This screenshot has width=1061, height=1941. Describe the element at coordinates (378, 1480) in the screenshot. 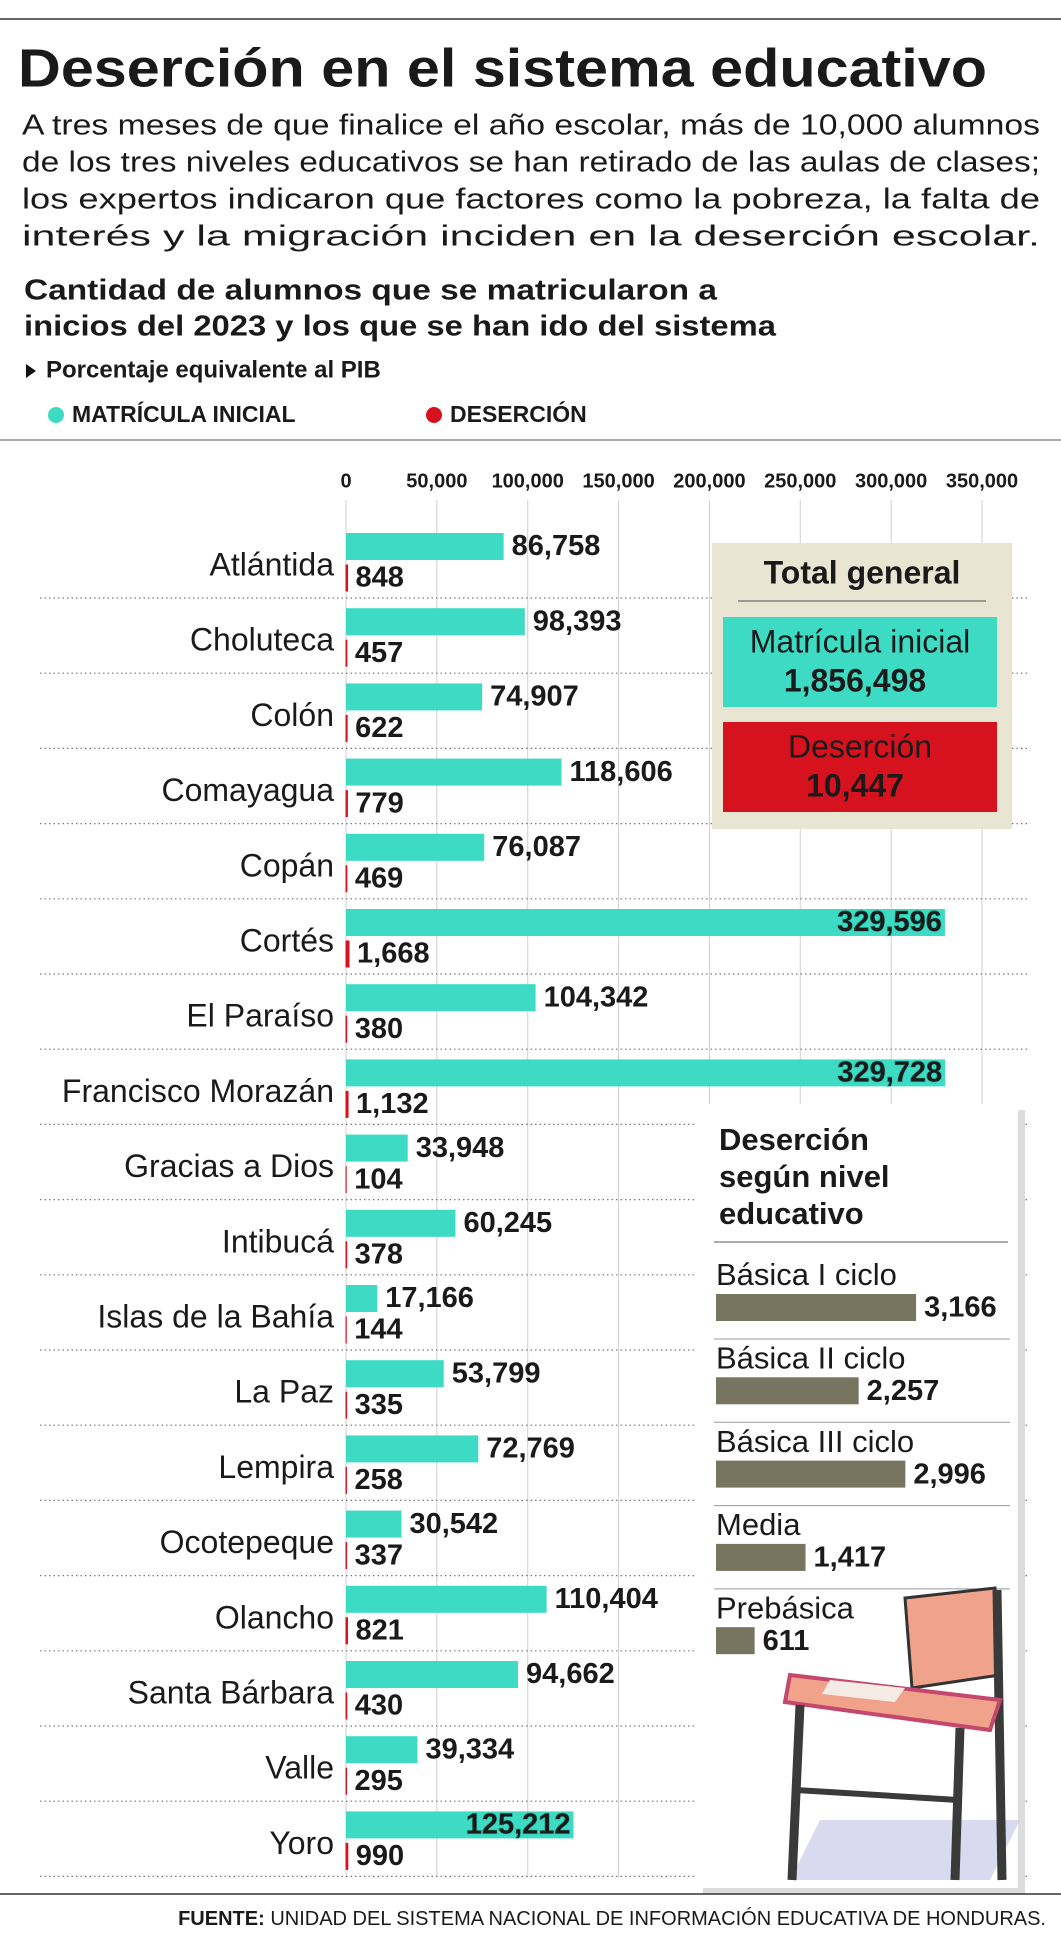

I see `value-label: 258` at that location.